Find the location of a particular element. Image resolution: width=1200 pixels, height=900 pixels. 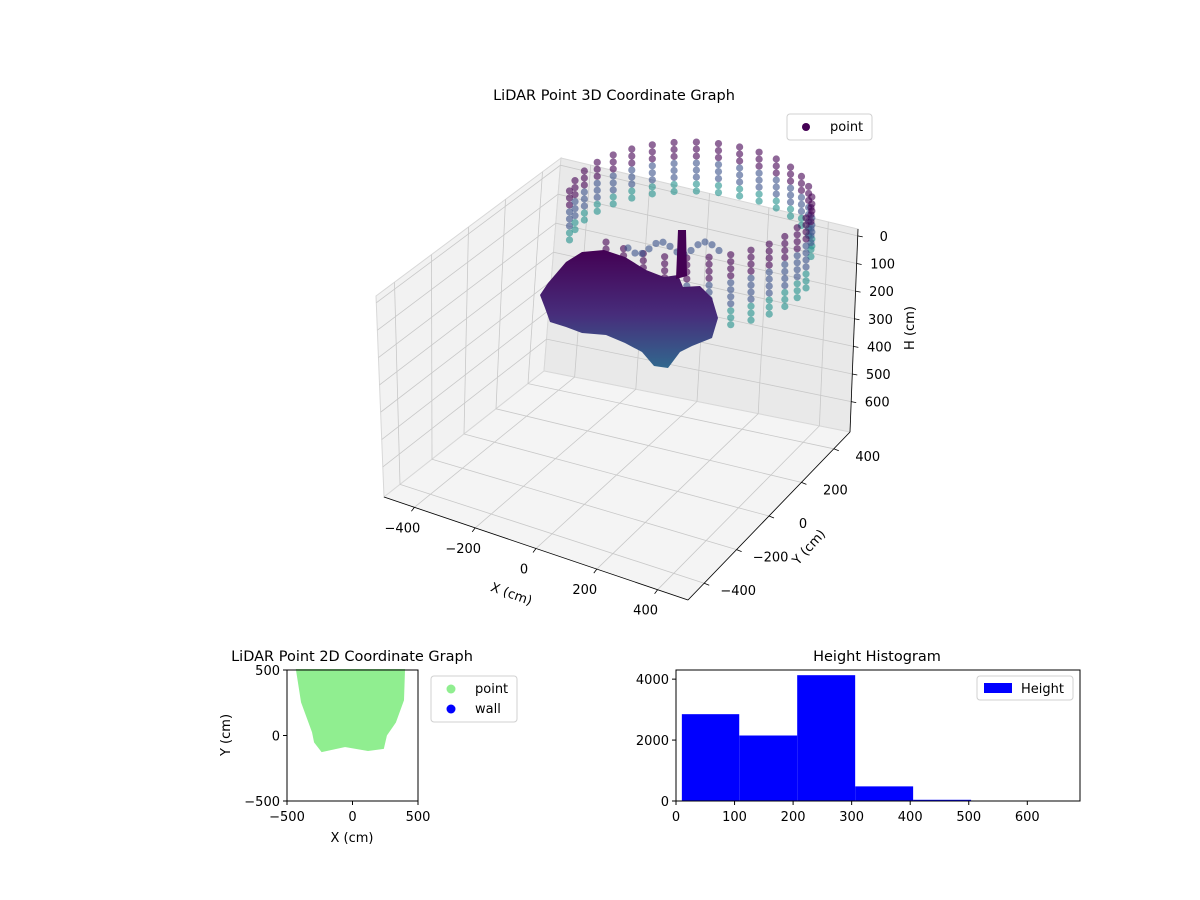

x-tick-label-2d: 0 is located at coordinates (352, 817).